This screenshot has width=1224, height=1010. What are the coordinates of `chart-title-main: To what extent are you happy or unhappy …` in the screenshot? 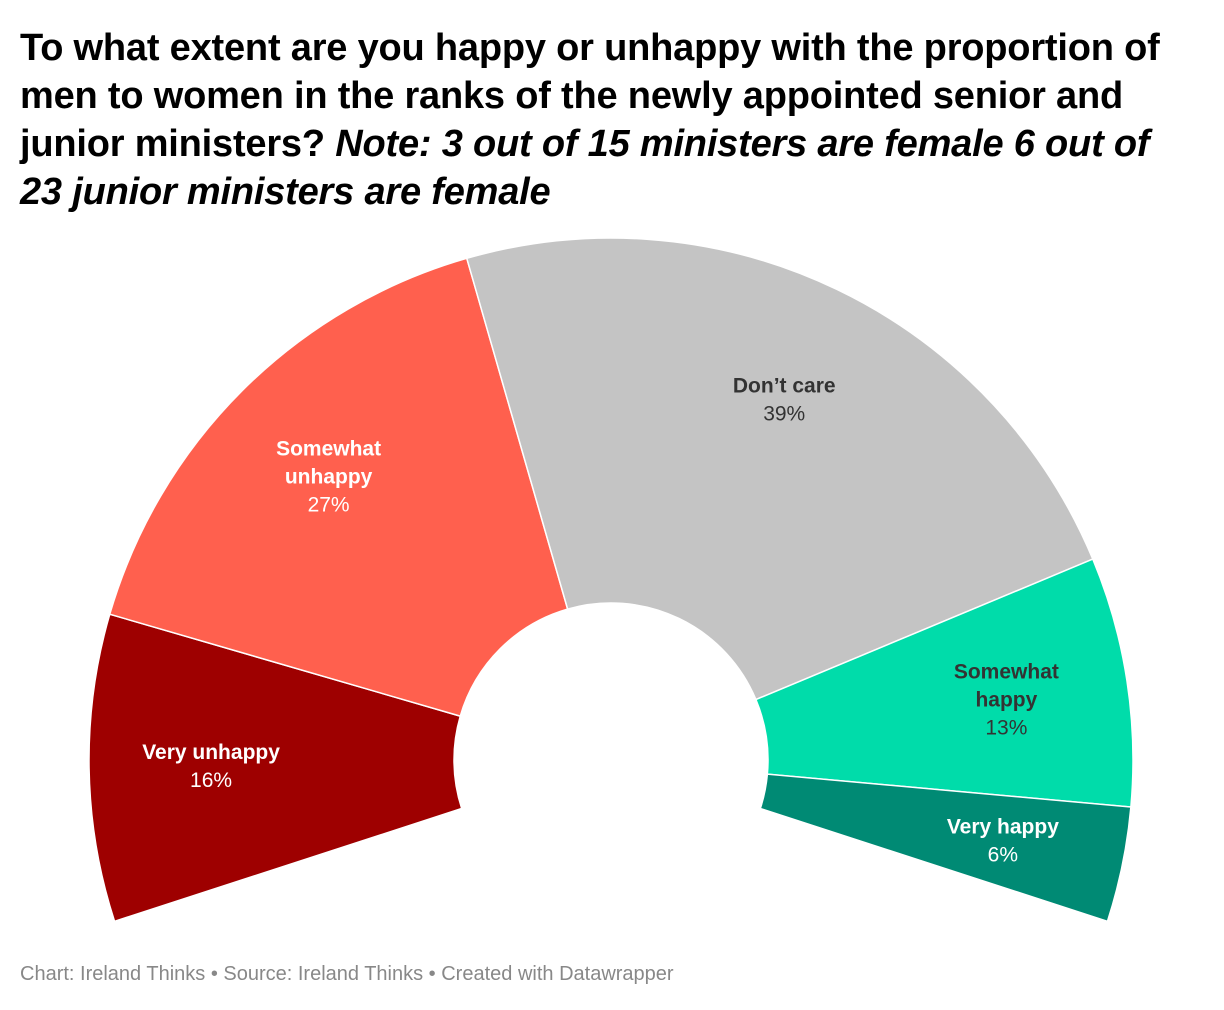 It's located at (590, 96).